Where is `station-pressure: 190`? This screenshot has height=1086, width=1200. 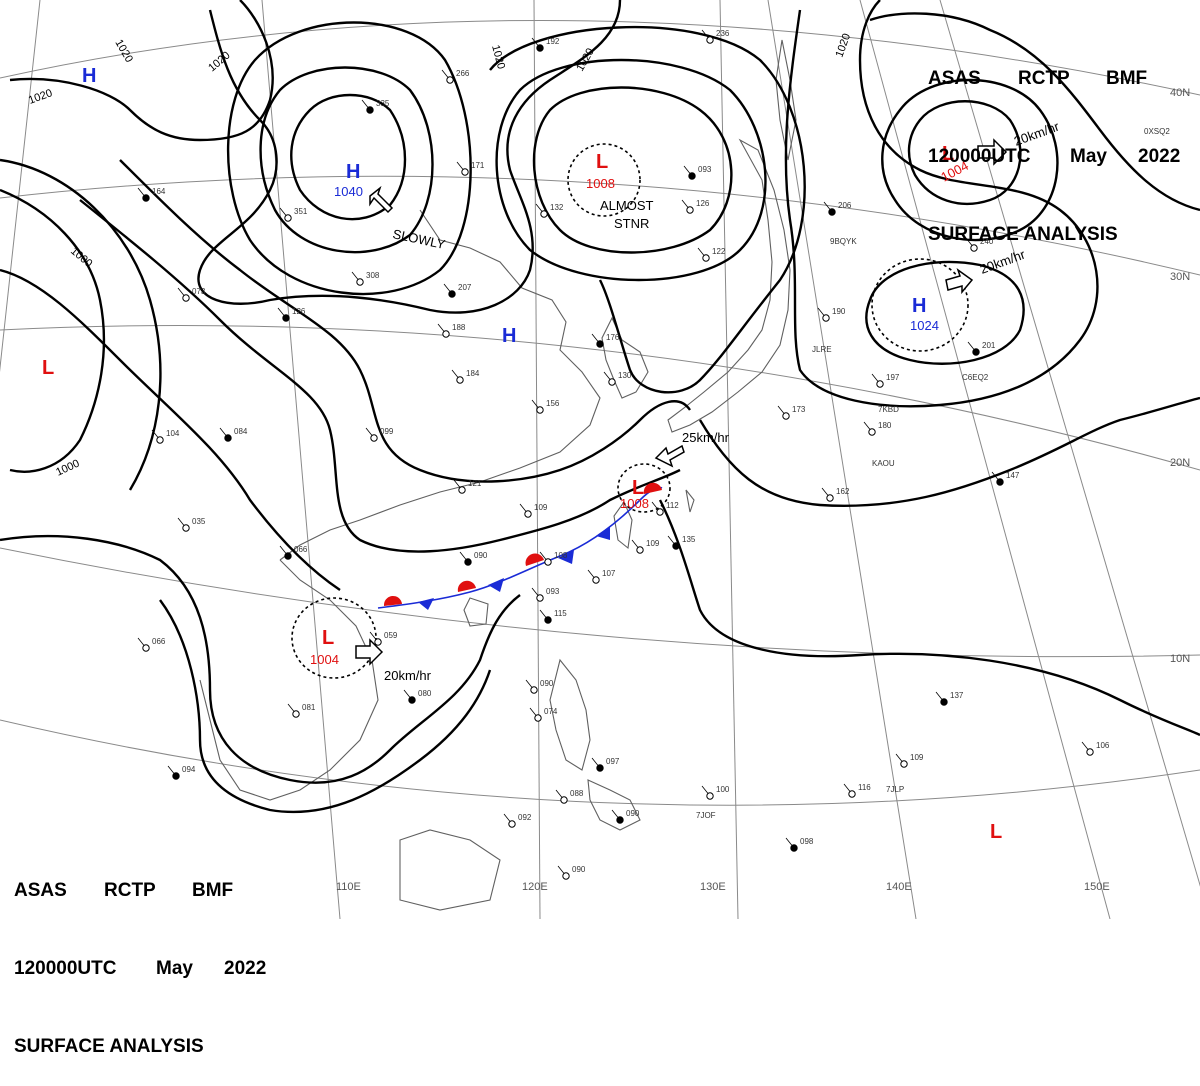 station-pressure: 190 is located at coordinates (839, 311).